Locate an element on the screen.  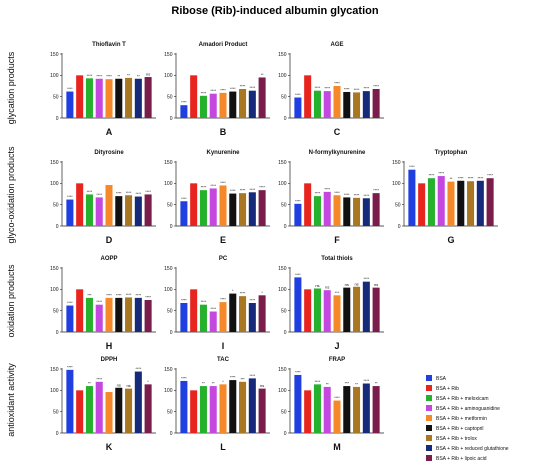
legend-label: BSA + Rib + captopril is located at coordinates (460, 429).